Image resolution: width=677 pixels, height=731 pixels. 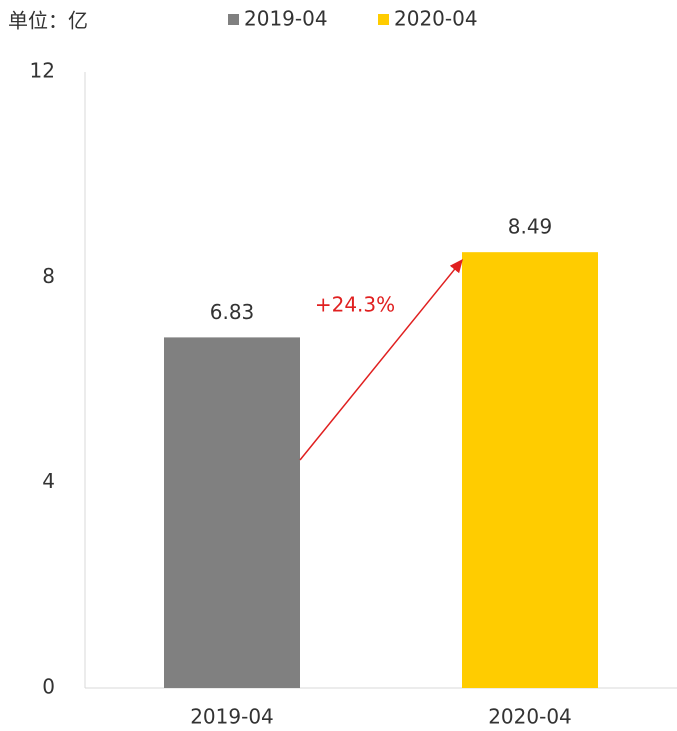 What do you see at coordinates (286, 19) in the screenshot?
I see `legend-label: 2019-04` at bounding box center [286, 19].